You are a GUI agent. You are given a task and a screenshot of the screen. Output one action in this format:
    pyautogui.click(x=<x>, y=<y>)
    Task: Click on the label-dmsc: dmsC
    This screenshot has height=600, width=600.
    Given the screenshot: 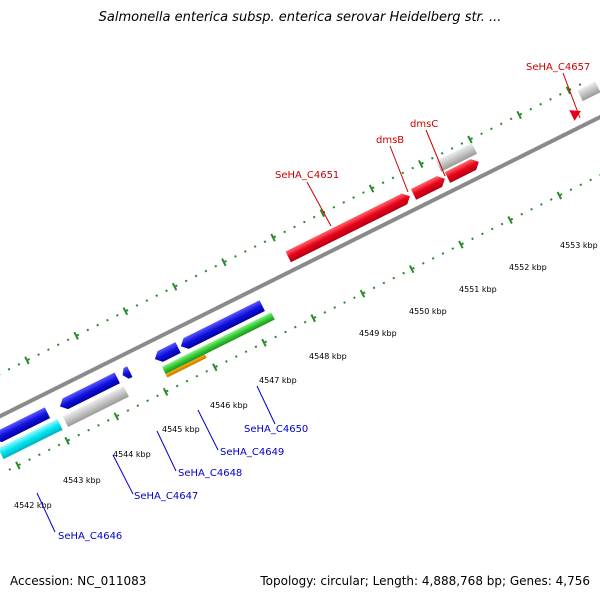 What is the action you would take?
    pyautogui.click(x=424, y=124)
    